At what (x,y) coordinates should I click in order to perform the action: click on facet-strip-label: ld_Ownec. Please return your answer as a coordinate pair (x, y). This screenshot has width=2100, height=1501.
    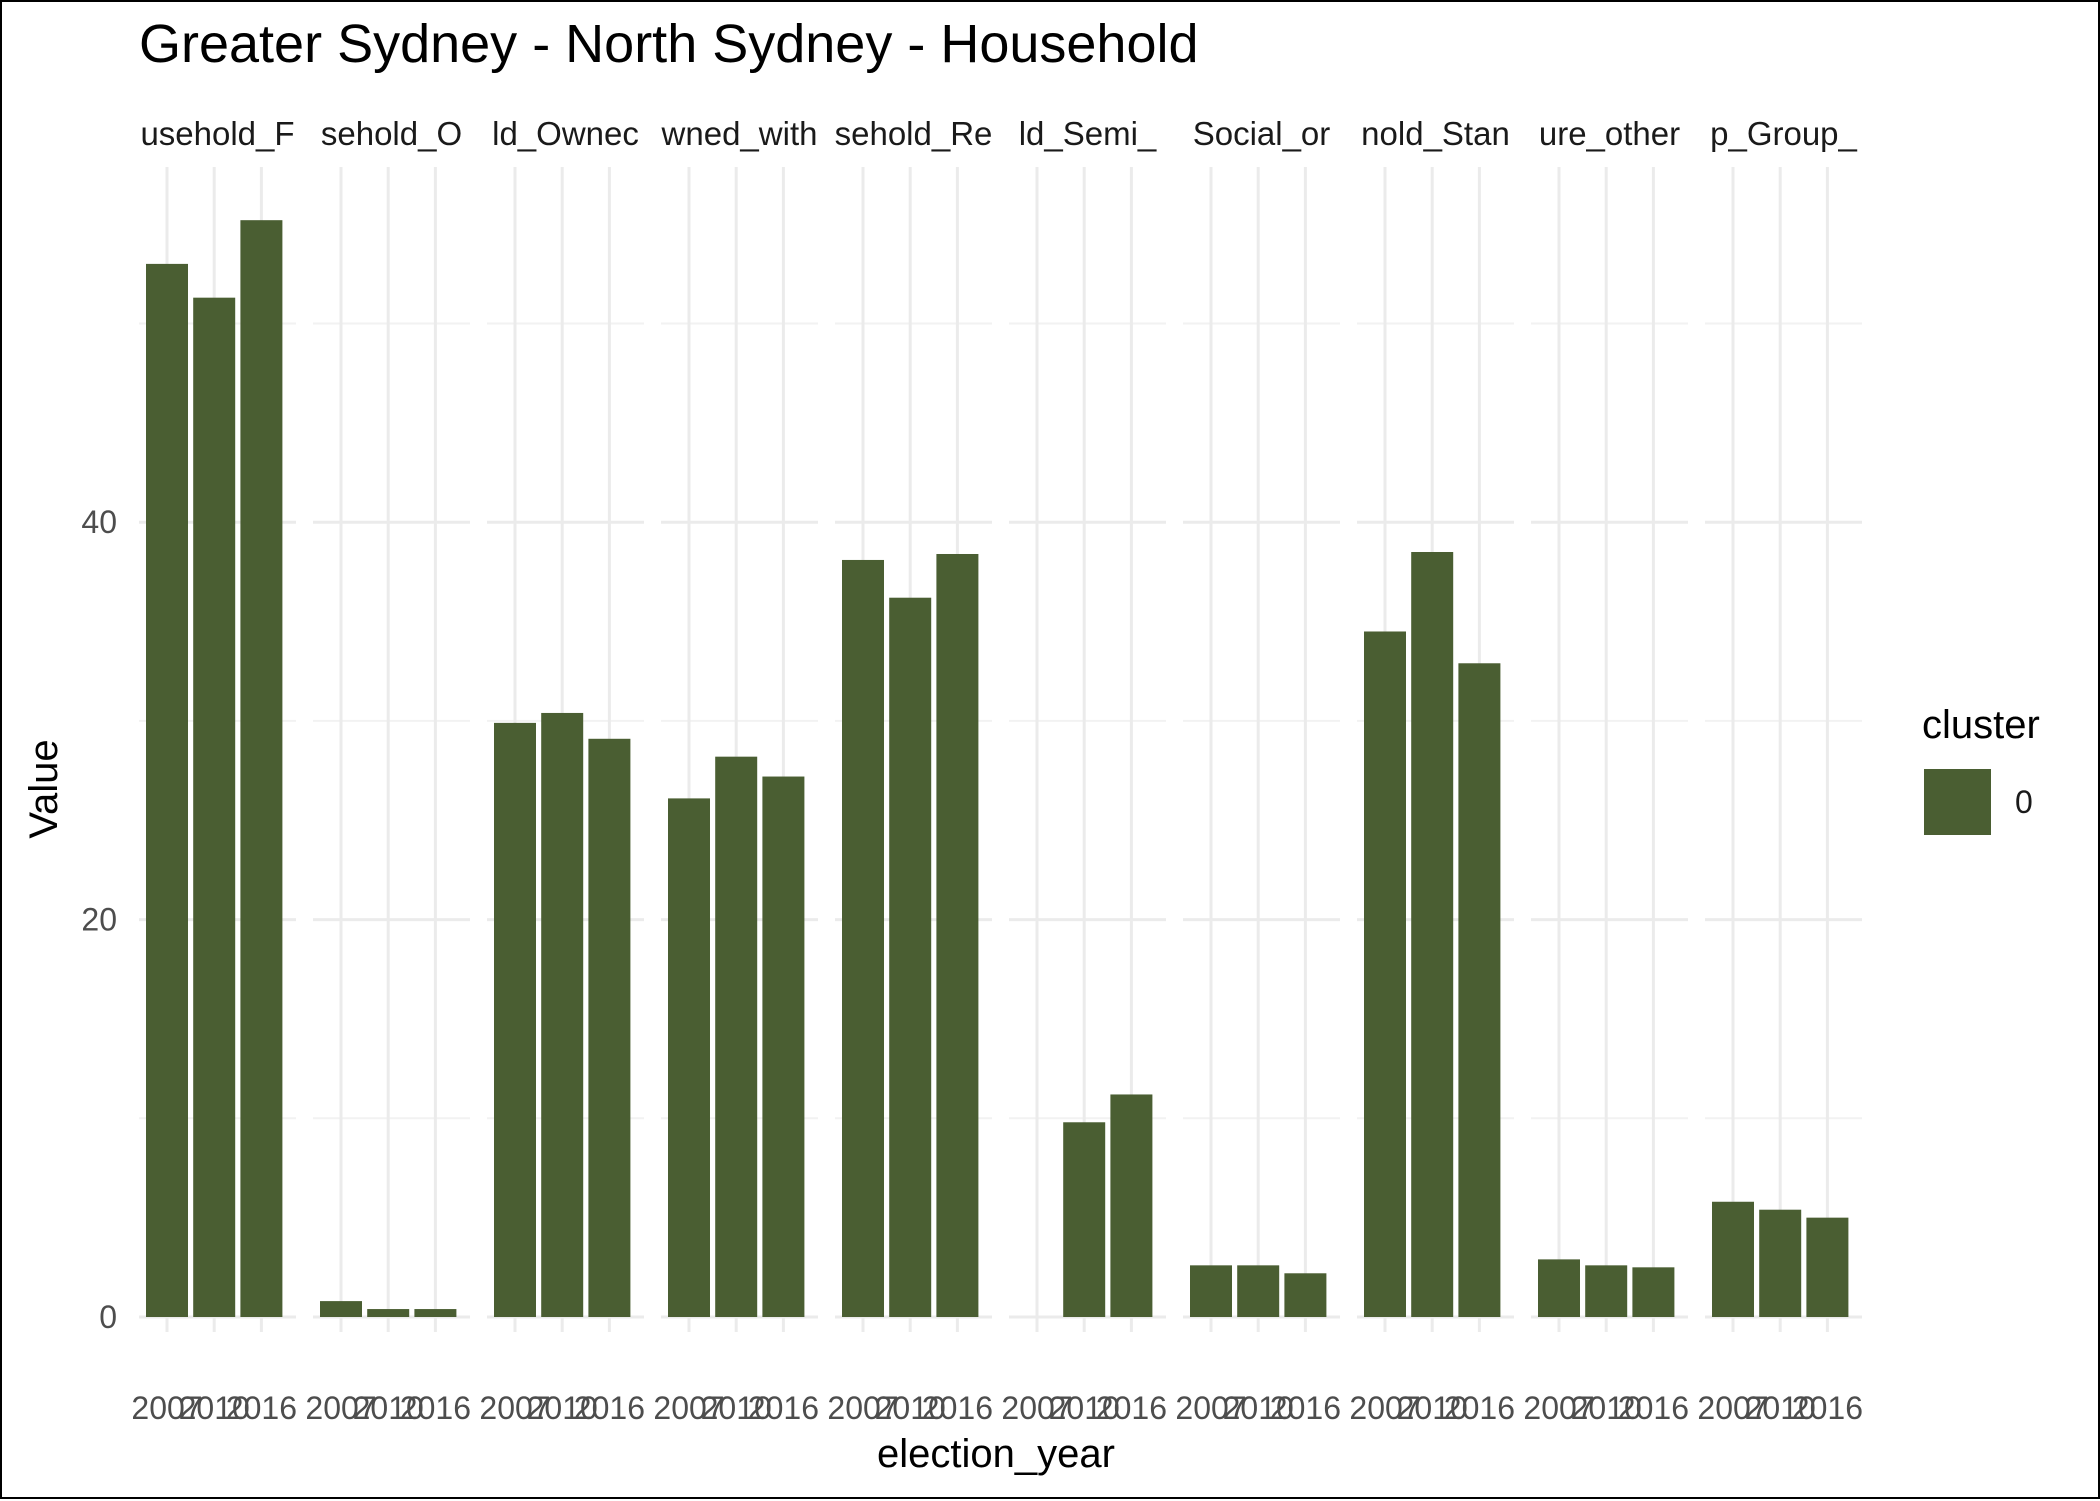
    Looking at the image, I should click on (565, 133).